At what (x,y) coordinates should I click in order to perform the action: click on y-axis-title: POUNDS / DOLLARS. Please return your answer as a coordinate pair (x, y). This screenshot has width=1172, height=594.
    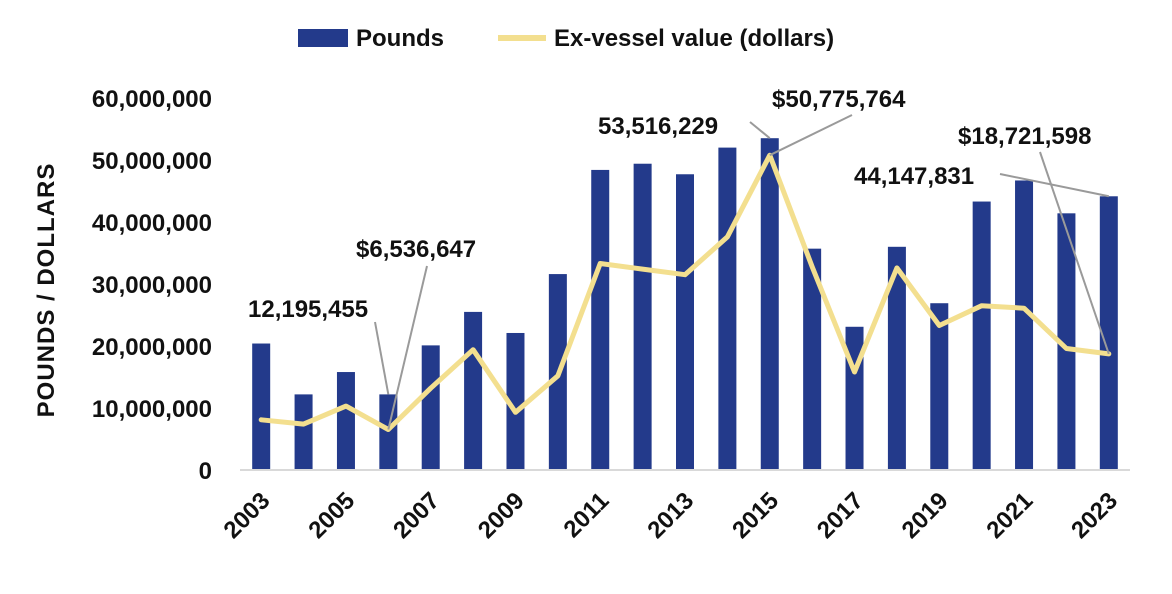
    Looking at the image, I should click on (46, 290).